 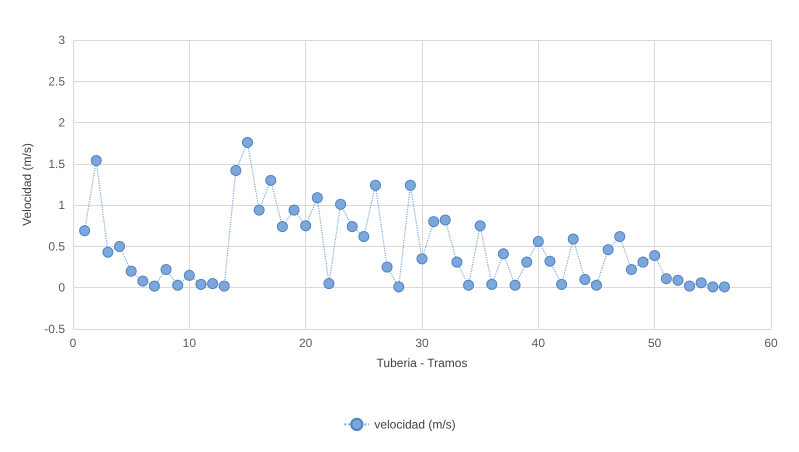 I want to click on y-tick-label: 1, so click(x=62, y=205).